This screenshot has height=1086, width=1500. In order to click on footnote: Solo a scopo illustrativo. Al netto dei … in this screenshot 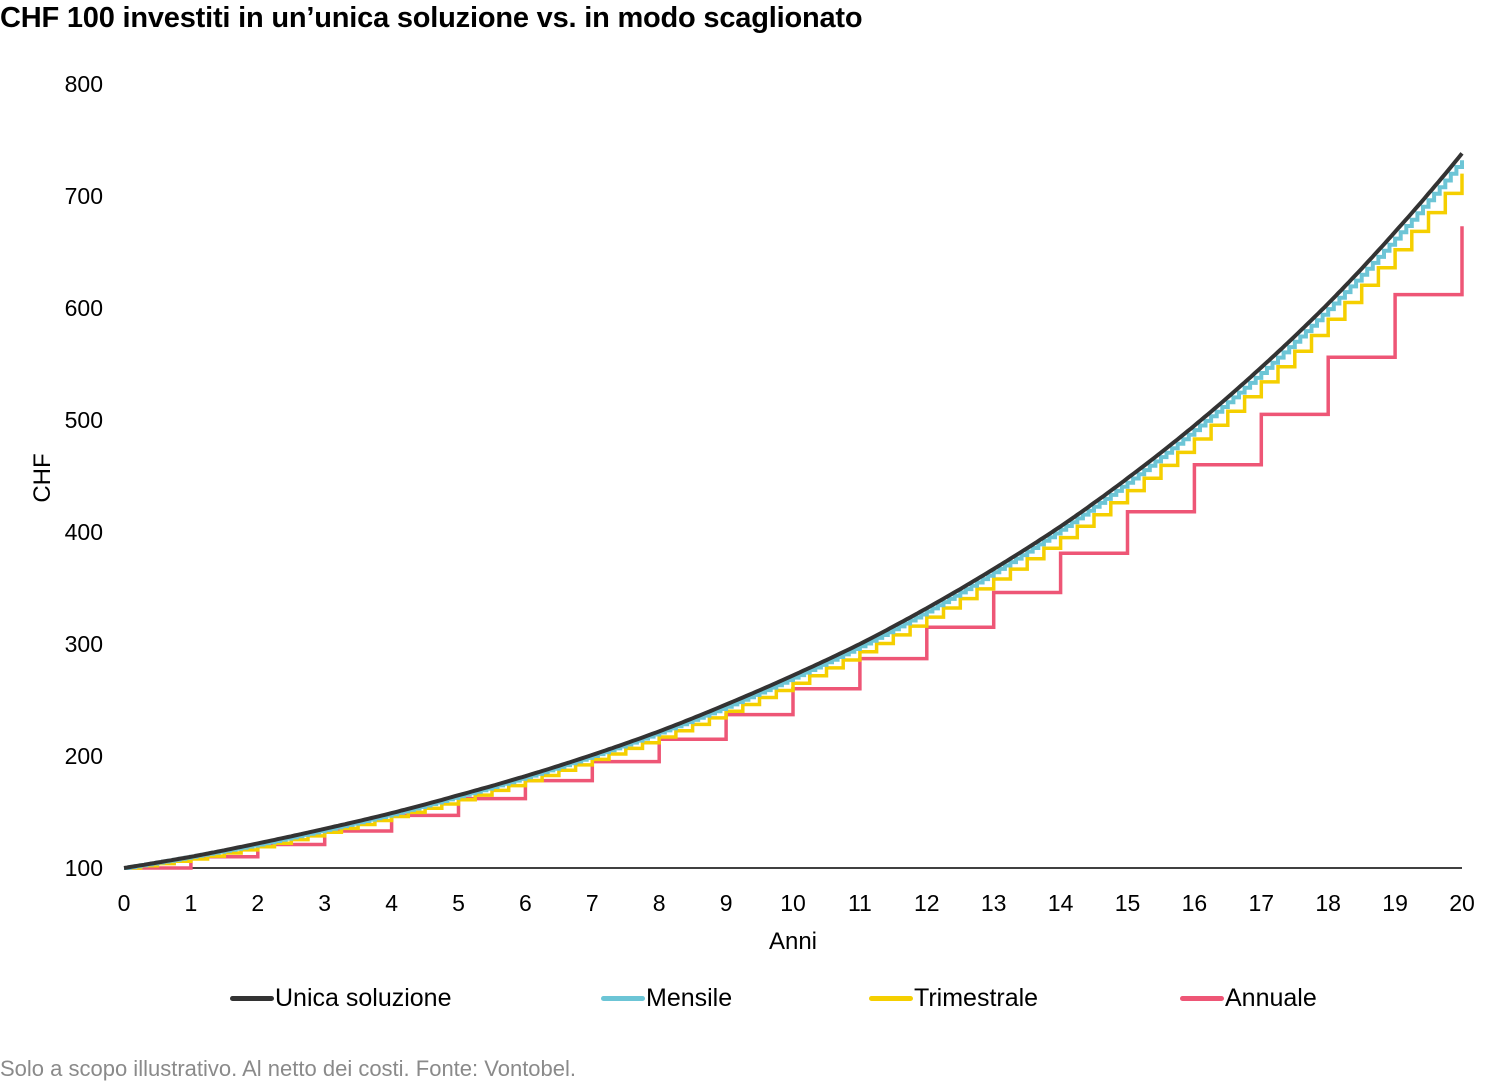, I will do `click(288, 1068)`.